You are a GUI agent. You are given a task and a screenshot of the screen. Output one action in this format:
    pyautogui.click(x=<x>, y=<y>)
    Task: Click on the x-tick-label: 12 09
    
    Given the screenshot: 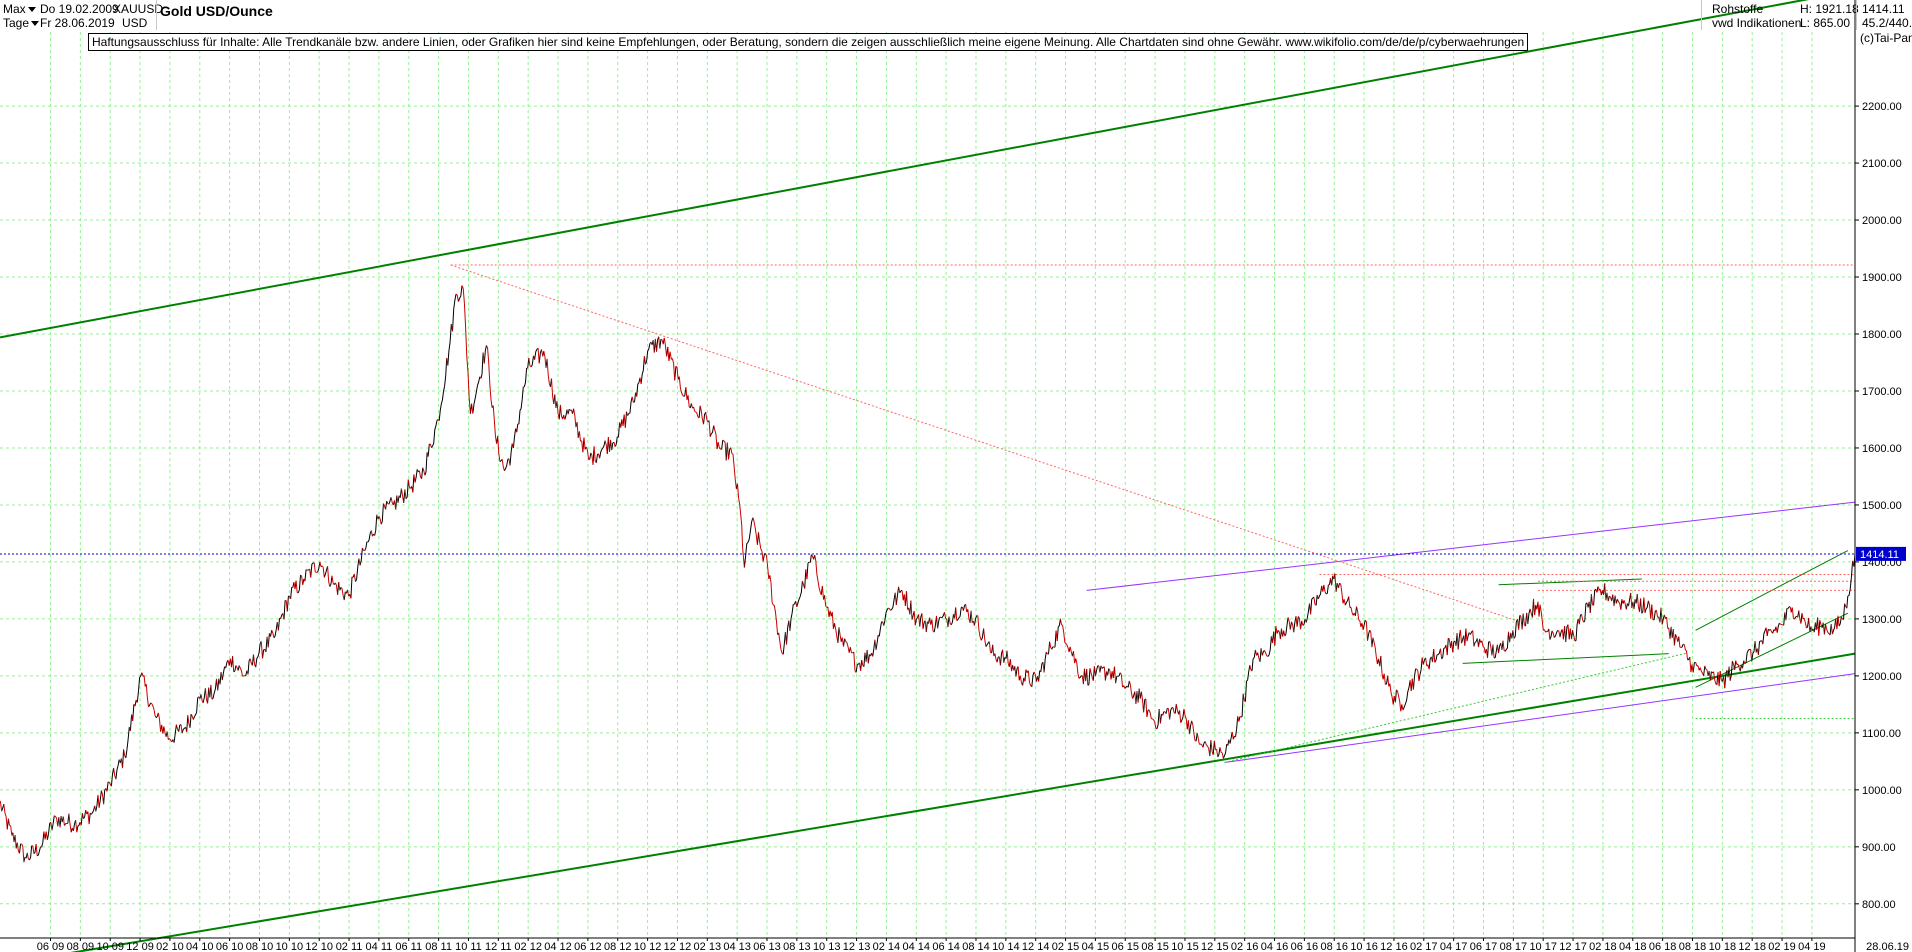 What is the action you would take?
    pyautogui.click(x=140, y=946)
    